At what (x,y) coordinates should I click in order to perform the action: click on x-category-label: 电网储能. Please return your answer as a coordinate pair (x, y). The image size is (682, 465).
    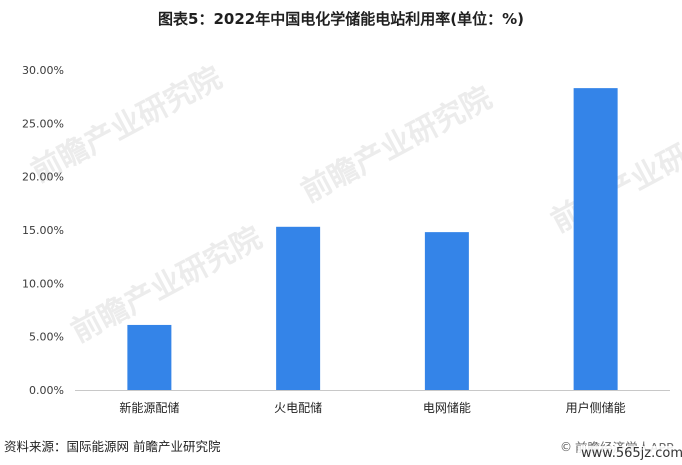
    Looking at the image, I should click on (447, 407).